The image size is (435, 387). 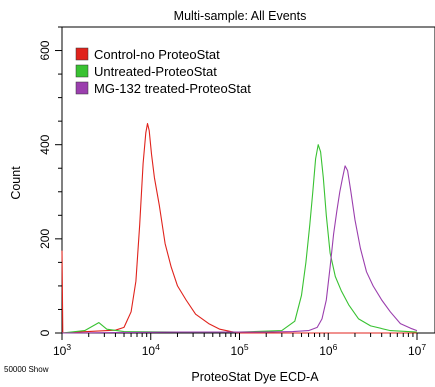 What do you see at coordinates (157, 54) in the screenshot?
I see `legend-label: Control-no ProteoStat` at bounding box center [157, 54].